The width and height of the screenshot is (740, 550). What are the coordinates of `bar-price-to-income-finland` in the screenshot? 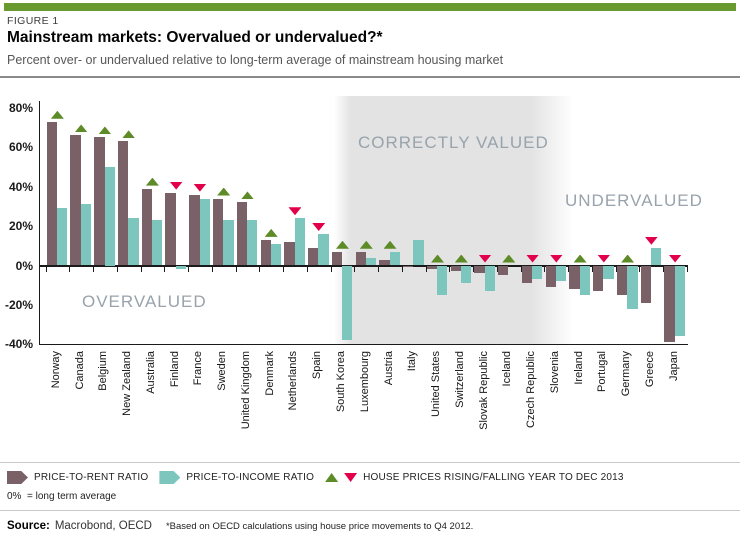 It's located at (181, 267).